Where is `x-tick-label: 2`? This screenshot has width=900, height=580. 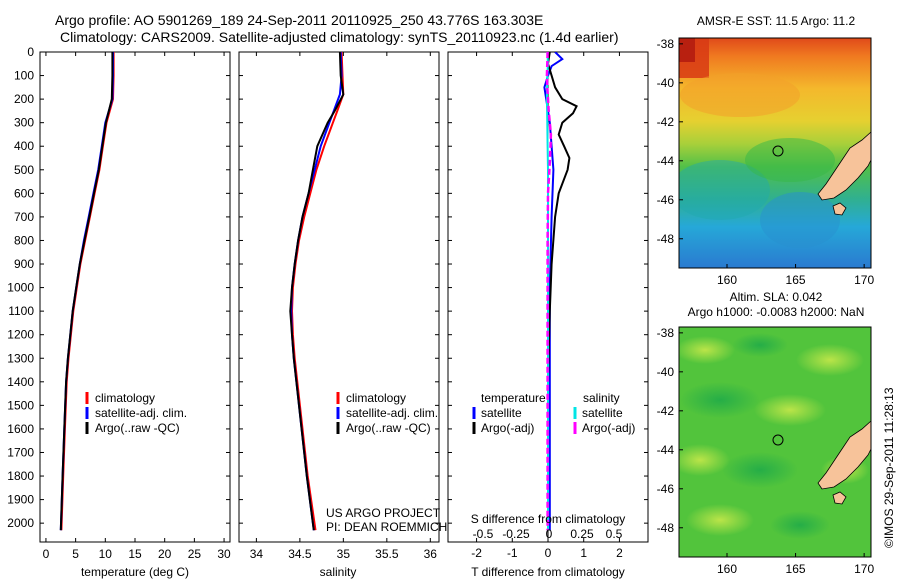 x-tick-label: 2 is located at coordinates (619, 553).